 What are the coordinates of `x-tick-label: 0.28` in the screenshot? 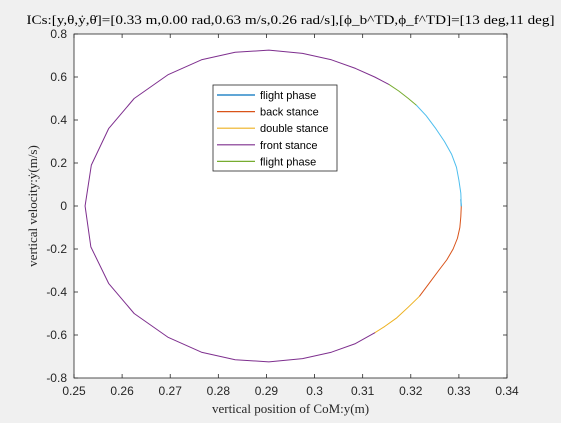 It's located at (219, 391).